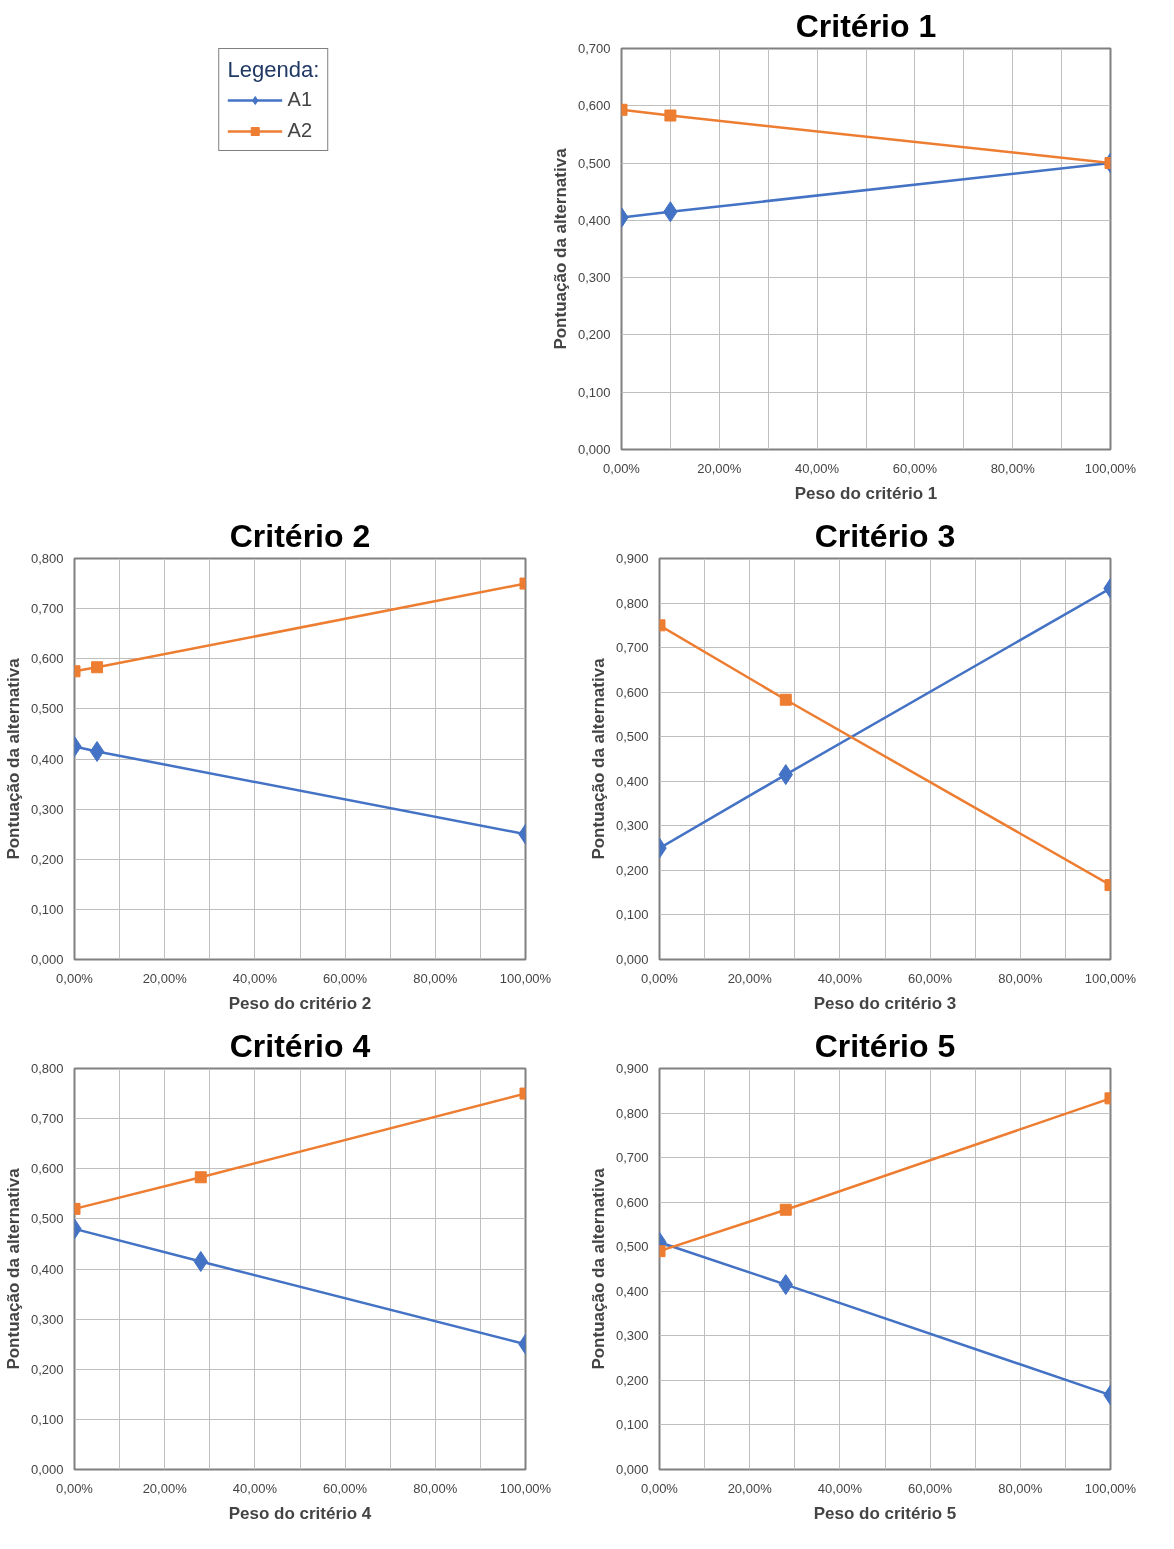 This screenshot has height=1549, width=1174. Describe the element at coordinates (273, 70) in the screenshot. I see `legend-title: Legenda:` at that location.